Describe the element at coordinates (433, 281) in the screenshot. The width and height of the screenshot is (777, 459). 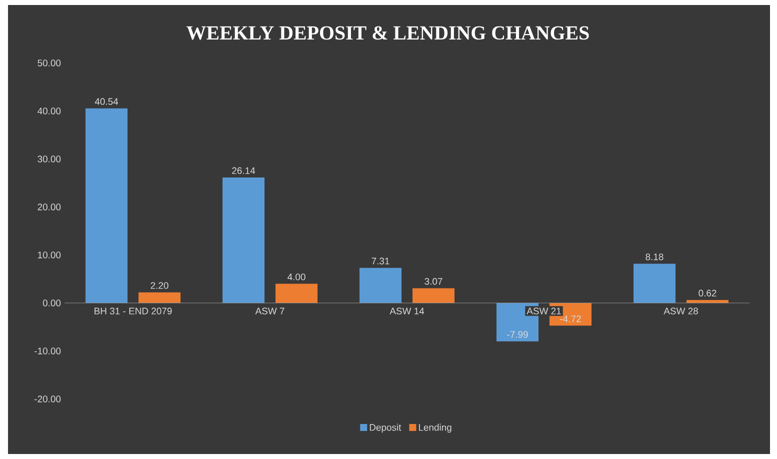
I see `data-label: 3.07` at that location.